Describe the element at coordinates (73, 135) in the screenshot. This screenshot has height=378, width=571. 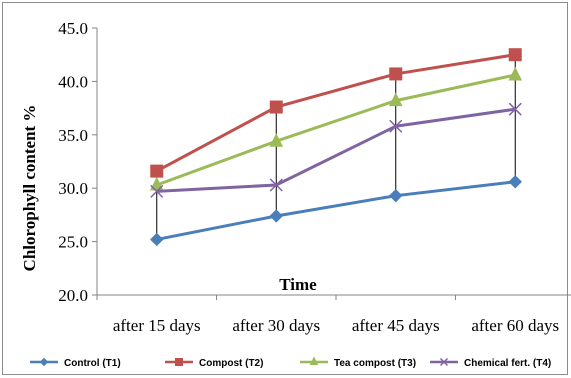
I see `y-tick-label: 35.0` at that location.